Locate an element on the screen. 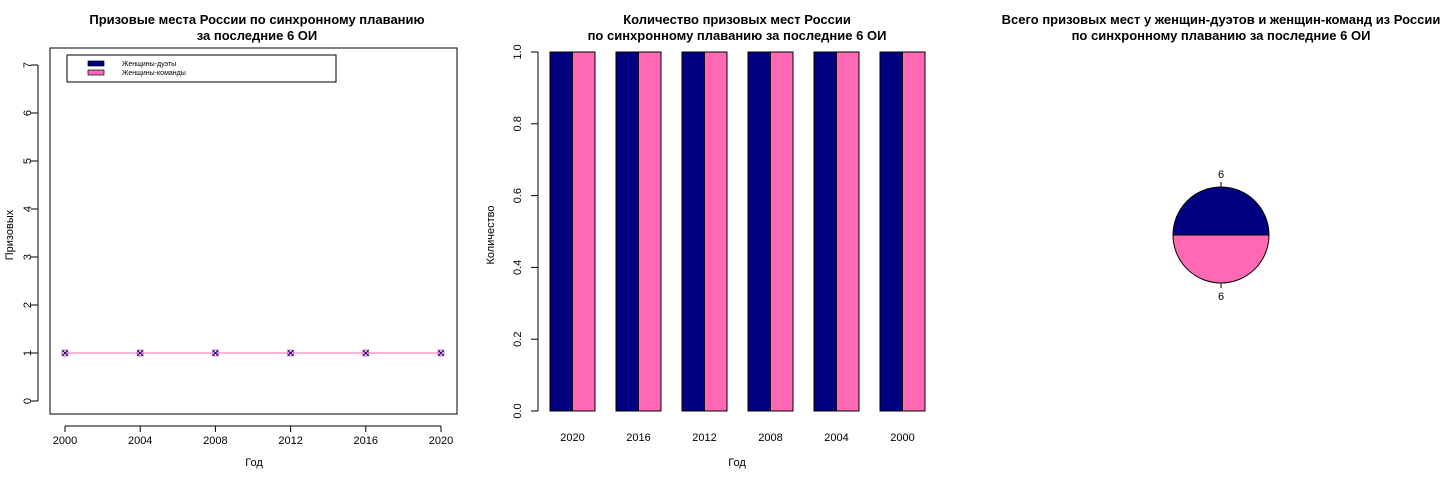  line-chart-y-axis: 0 1 2 3 4 5 6 7 is located at coordinates (30, 233).